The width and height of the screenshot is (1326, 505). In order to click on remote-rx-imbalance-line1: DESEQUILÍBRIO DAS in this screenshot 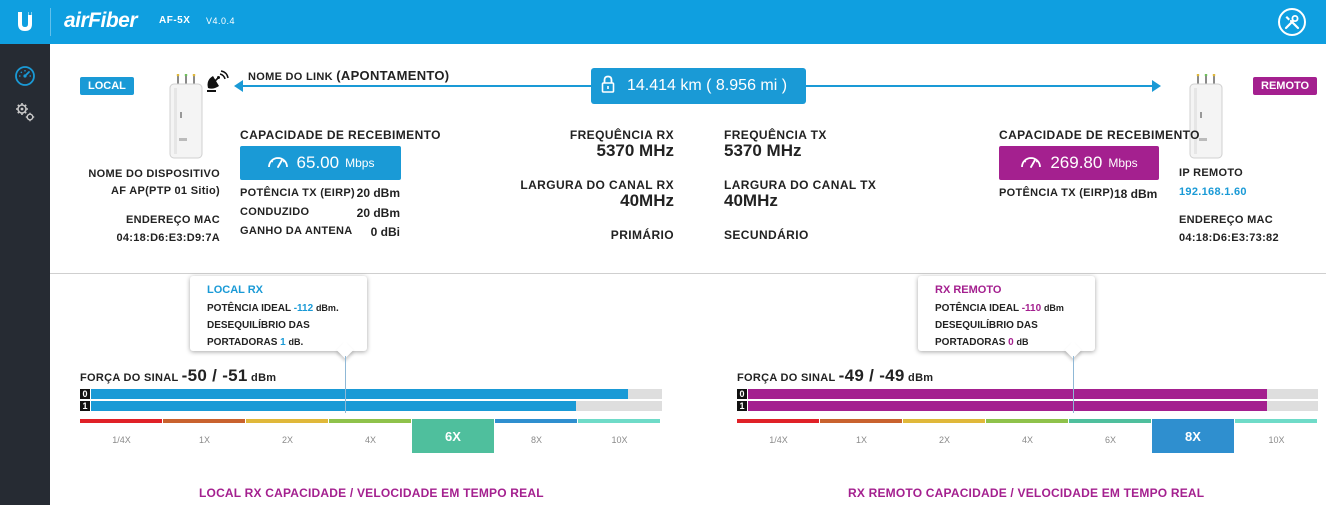, I will do `click(986, 325)`.